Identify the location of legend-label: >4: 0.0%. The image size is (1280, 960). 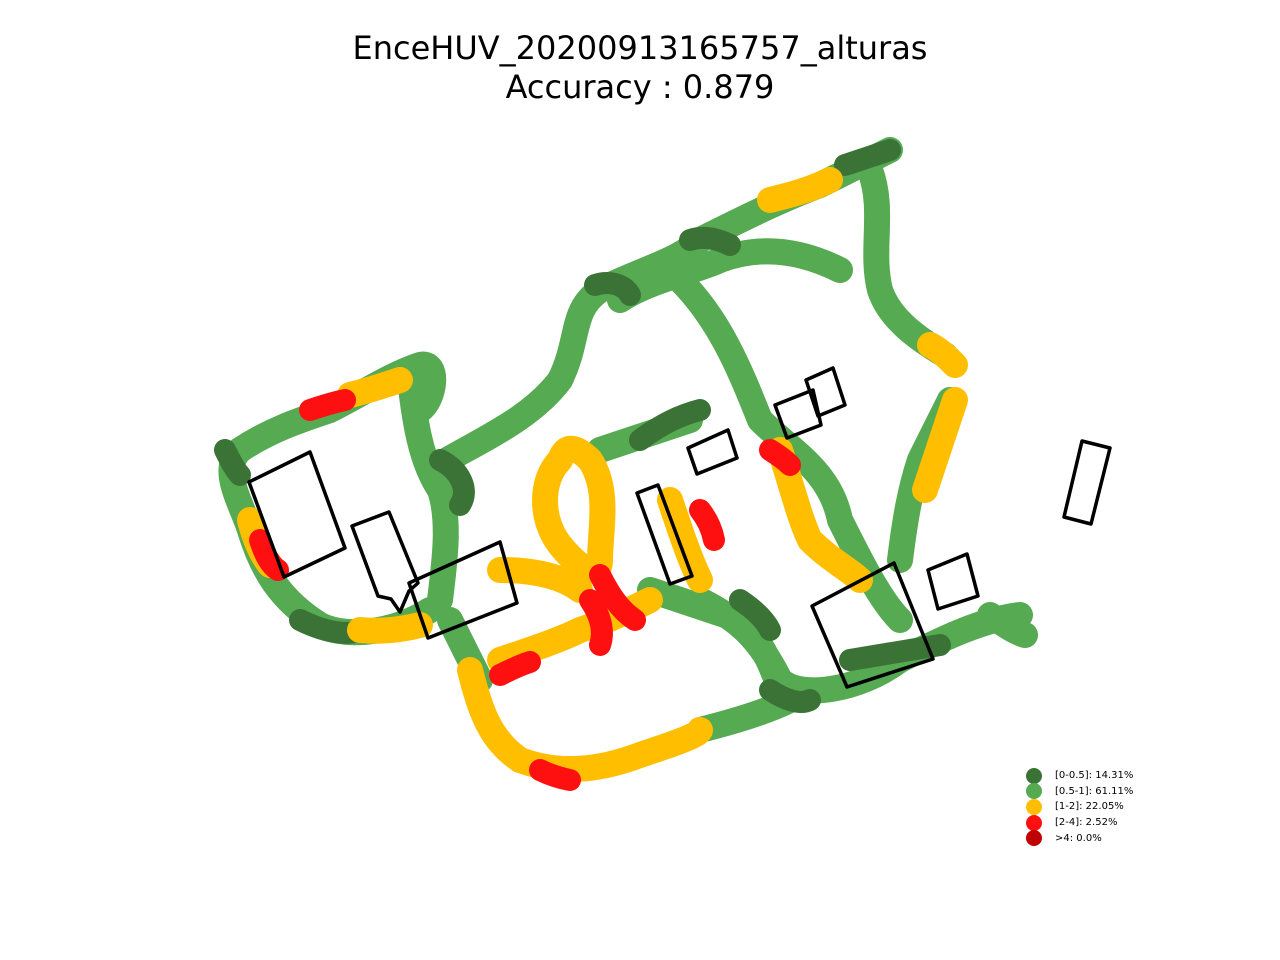
(1078, 838).